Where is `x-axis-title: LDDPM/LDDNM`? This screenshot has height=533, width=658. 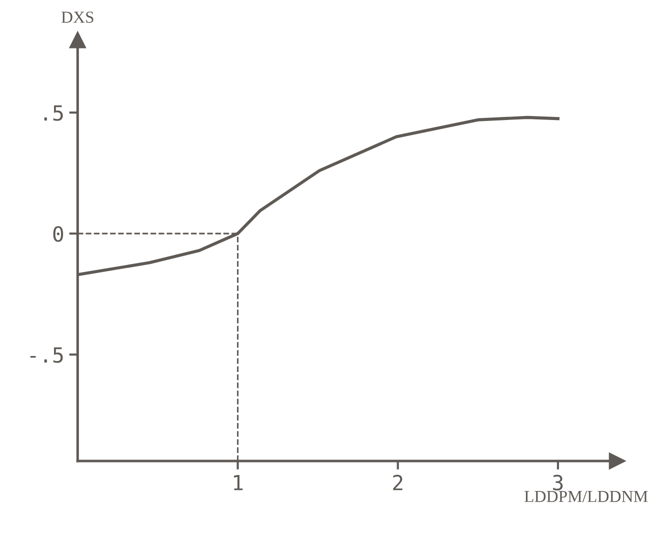
x-axis-title: LDDPM/LDDNM is located at coordinates (586, 496).